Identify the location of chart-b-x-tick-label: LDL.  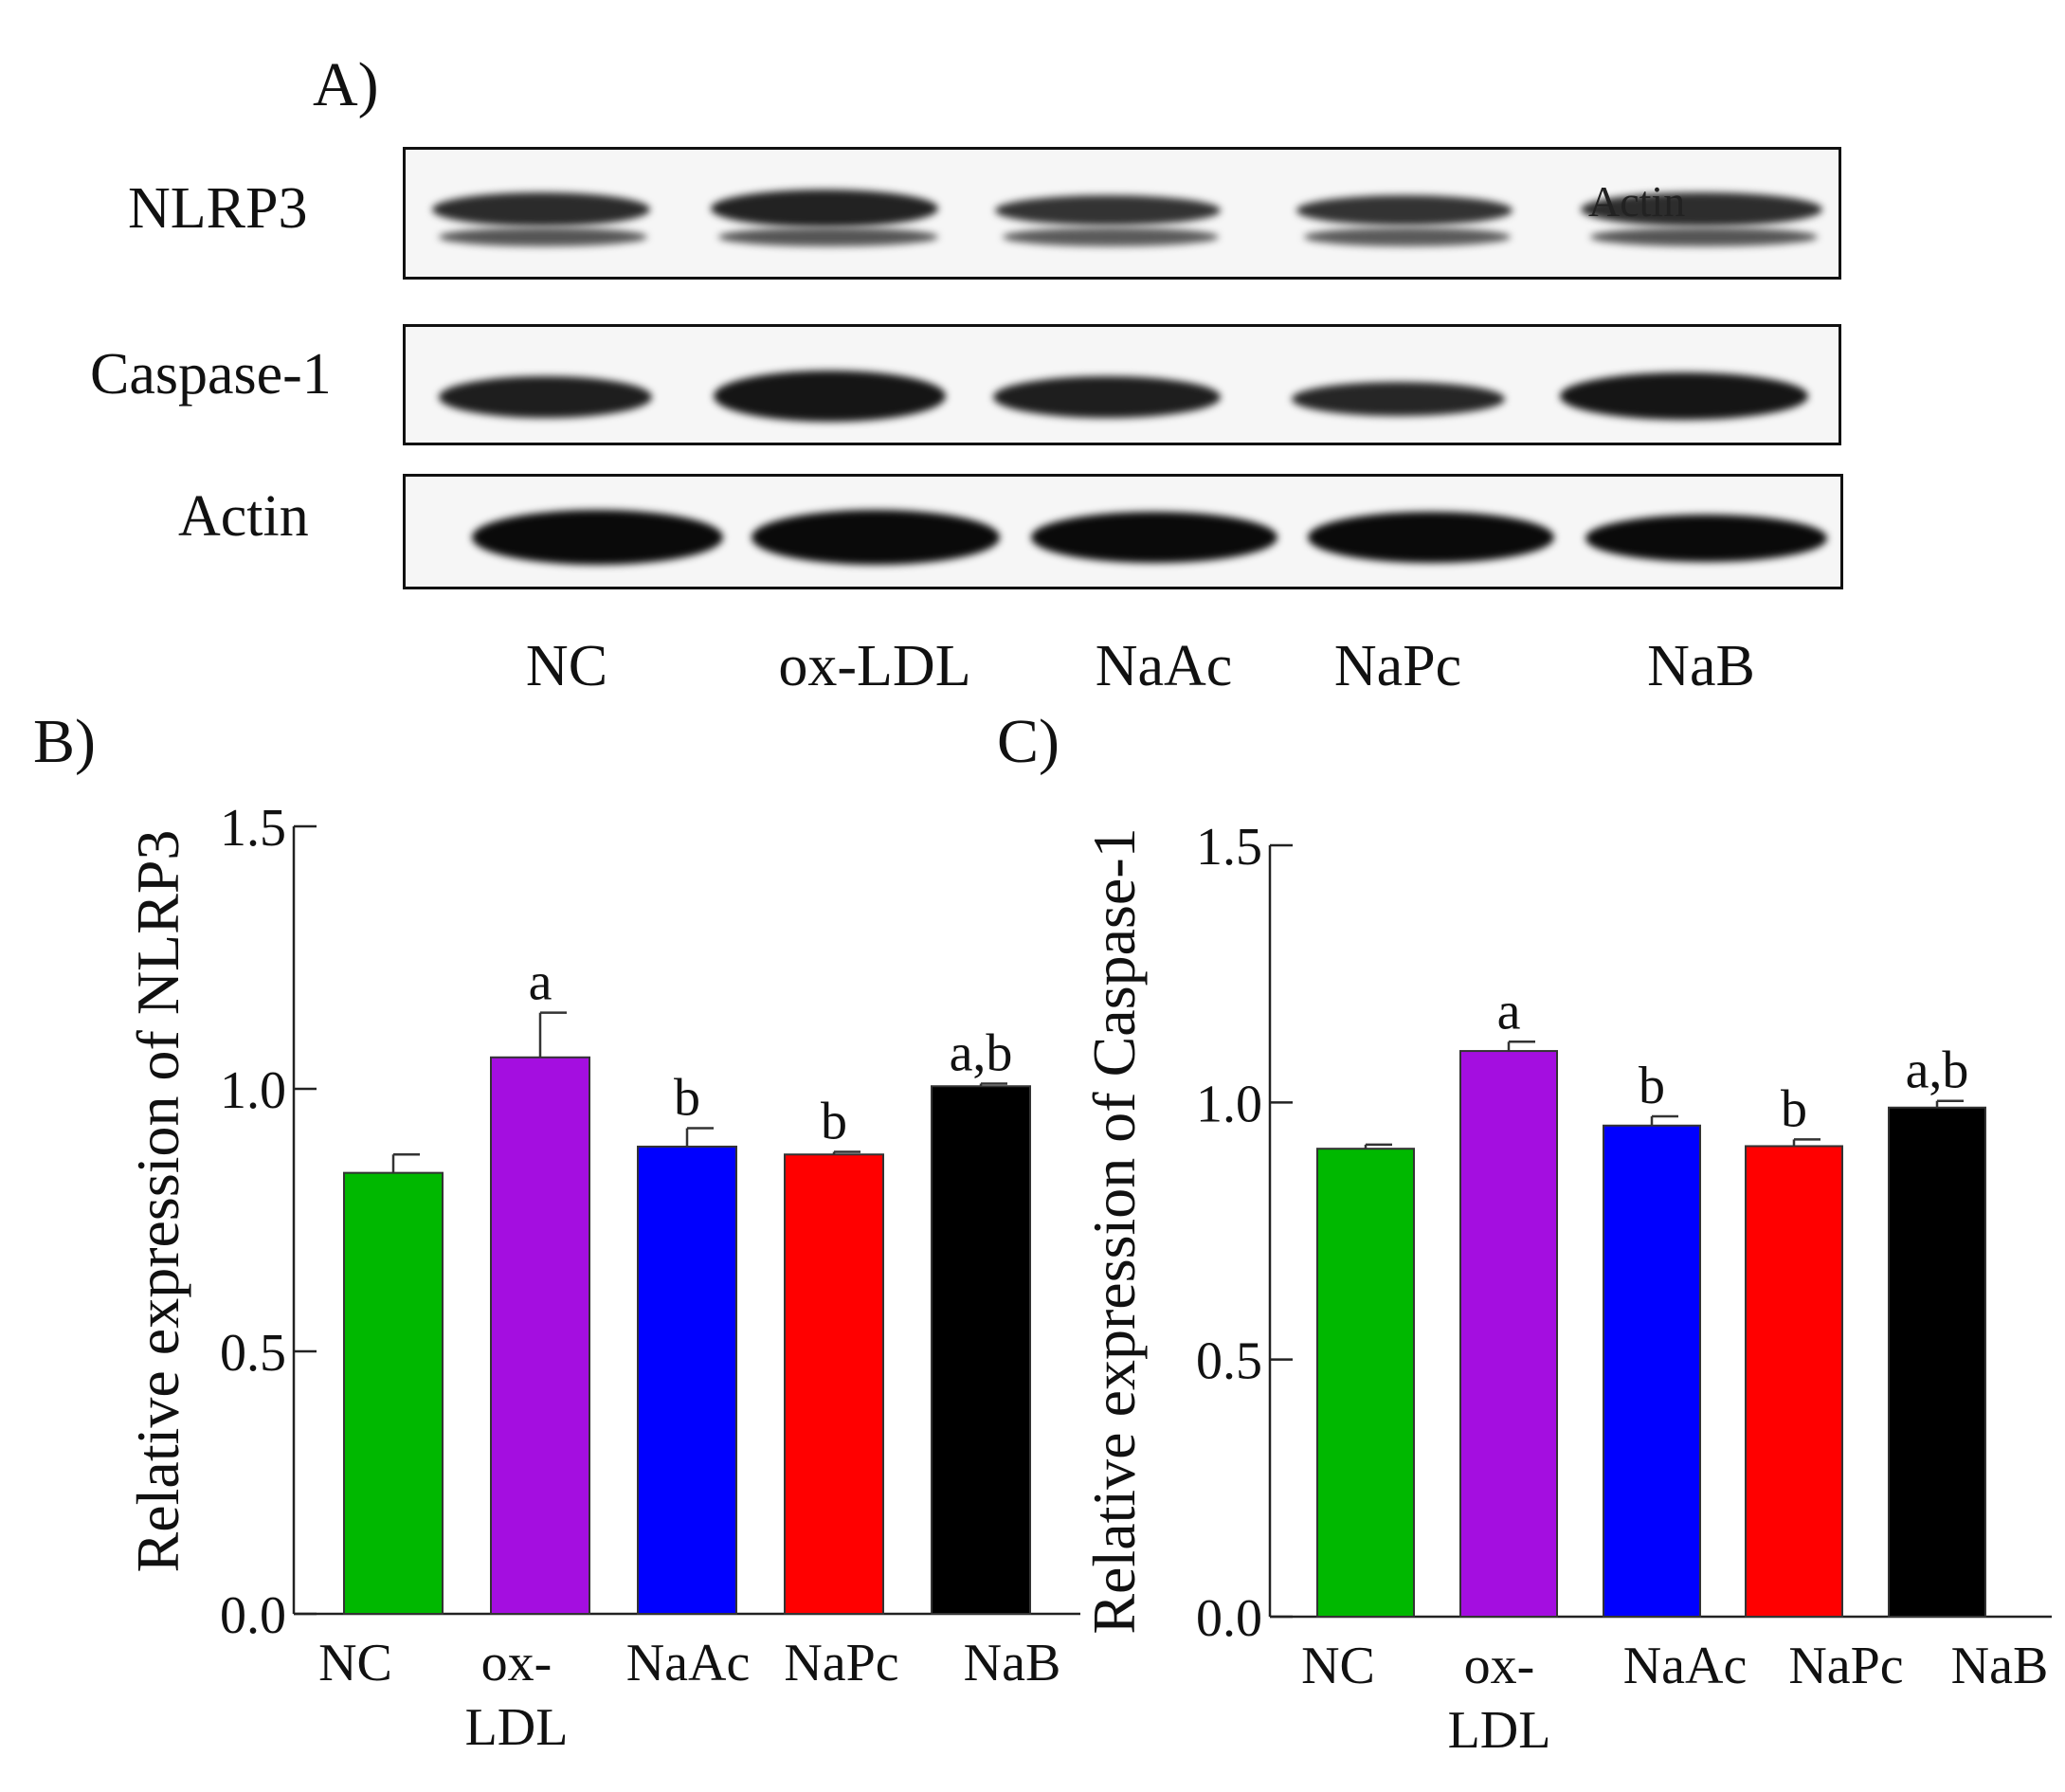
(517, 1727).